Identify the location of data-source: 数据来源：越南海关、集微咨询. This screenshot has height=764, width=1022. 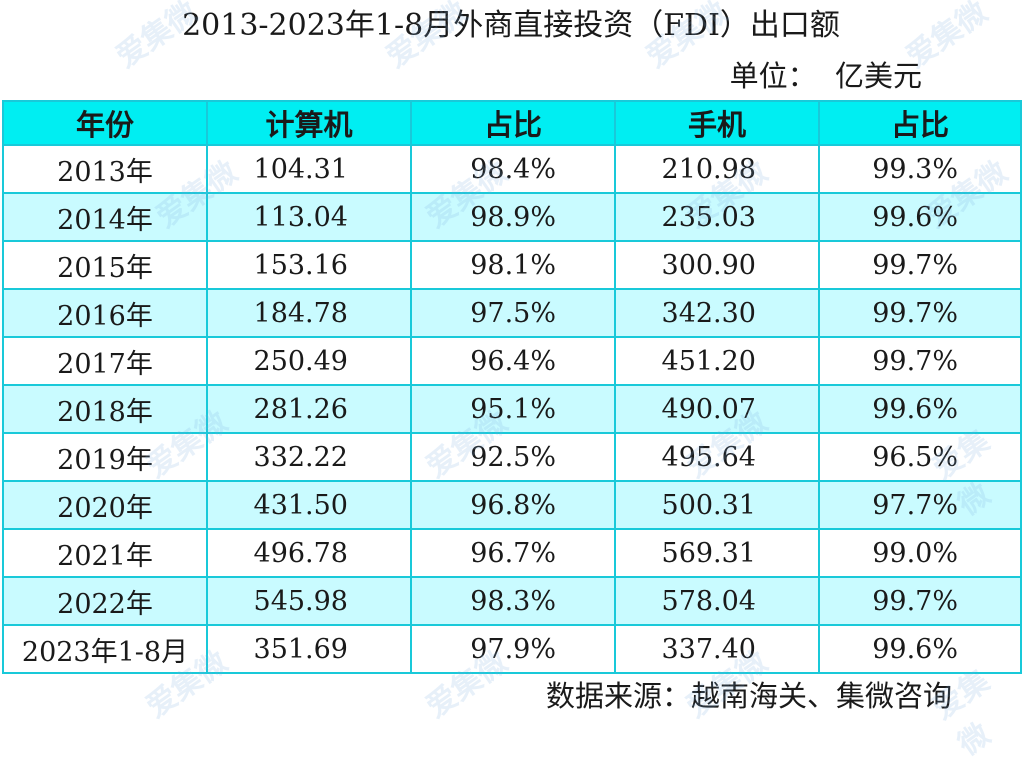
(748, 696).